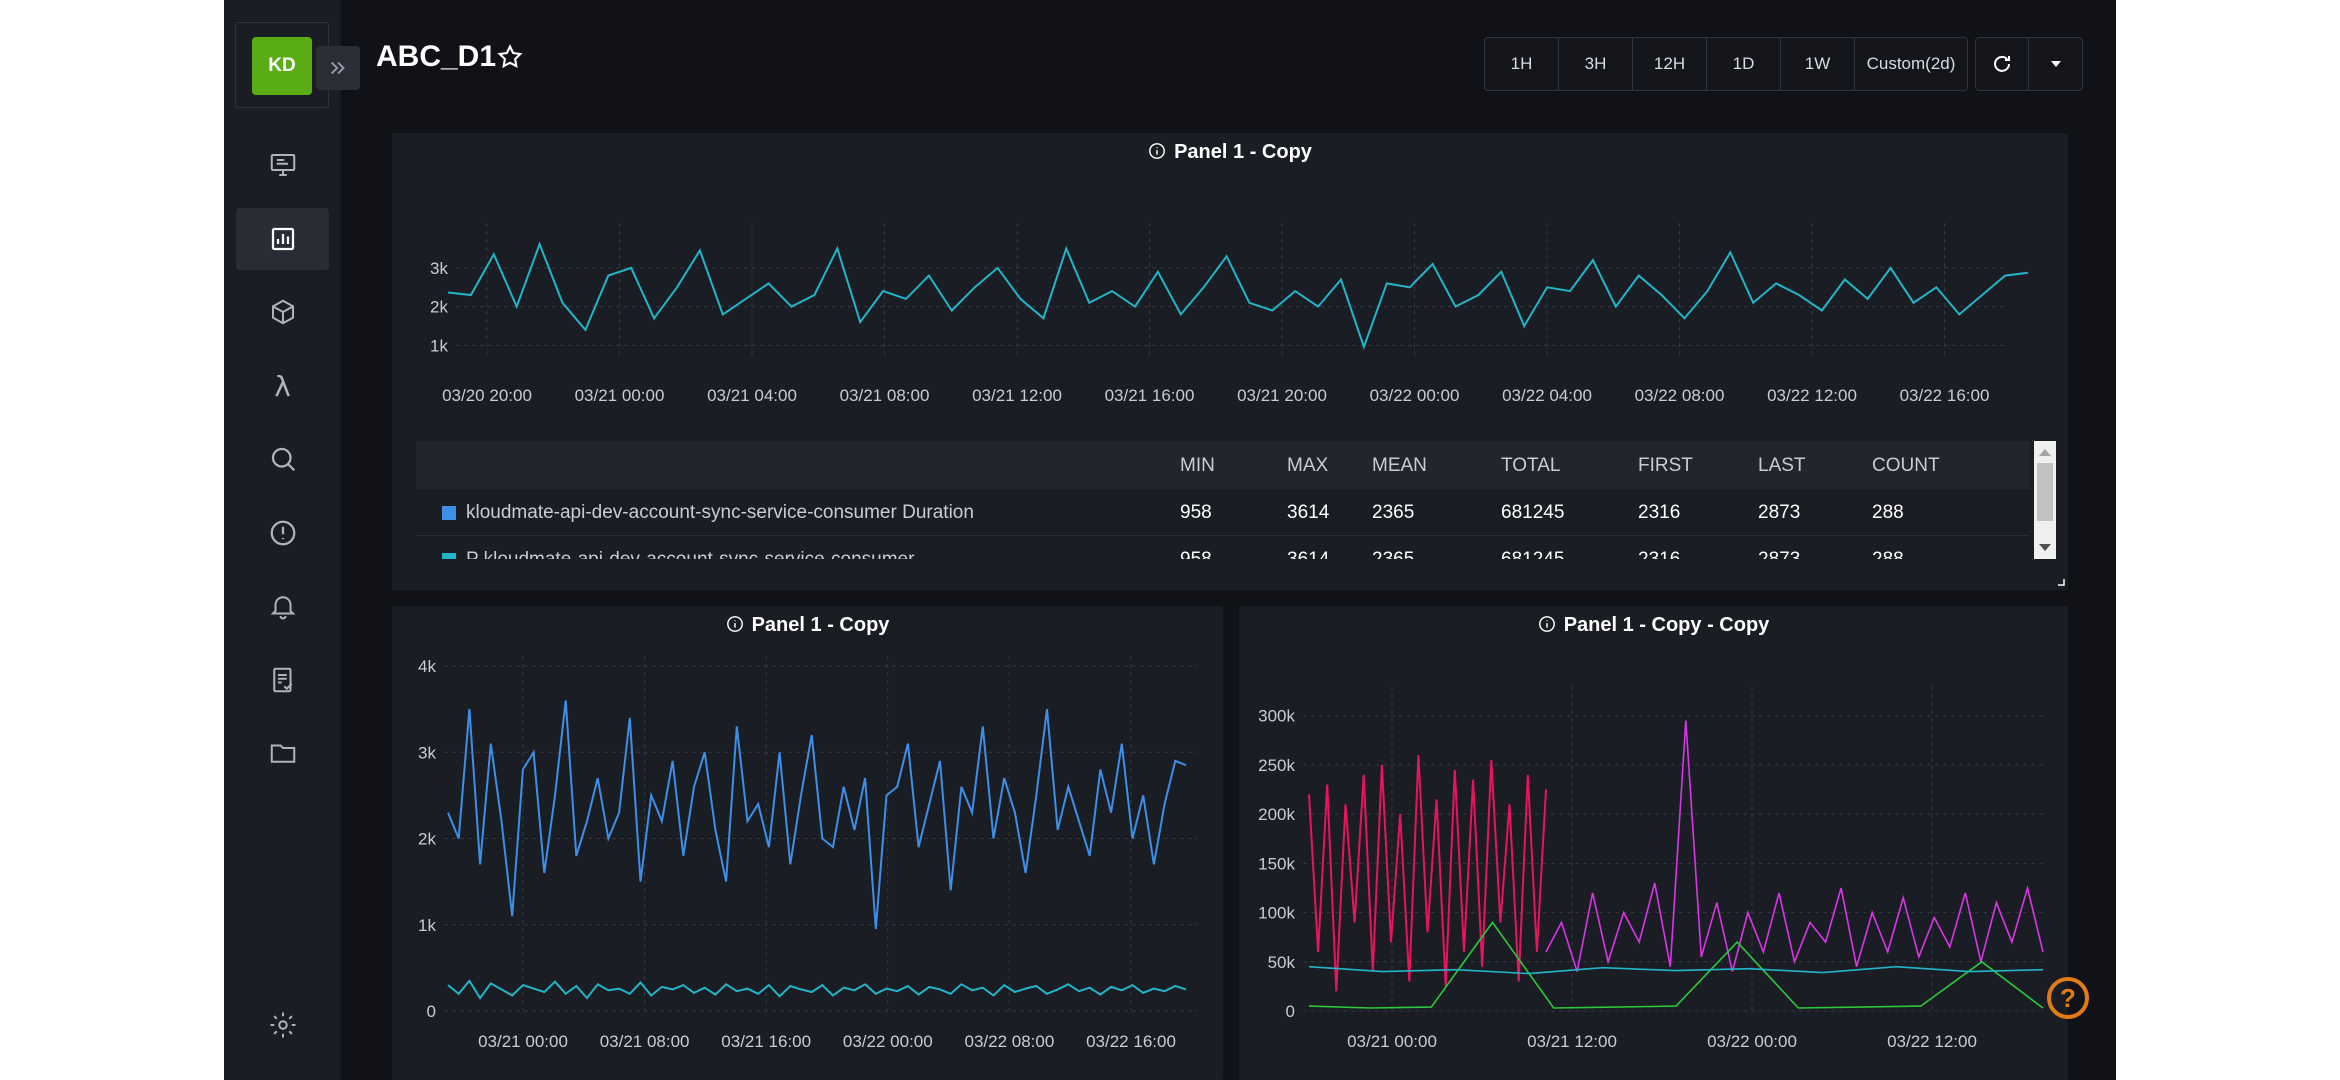 The image size is (2340, 1080). I want to click on avatar: KD, so click(282, 66).